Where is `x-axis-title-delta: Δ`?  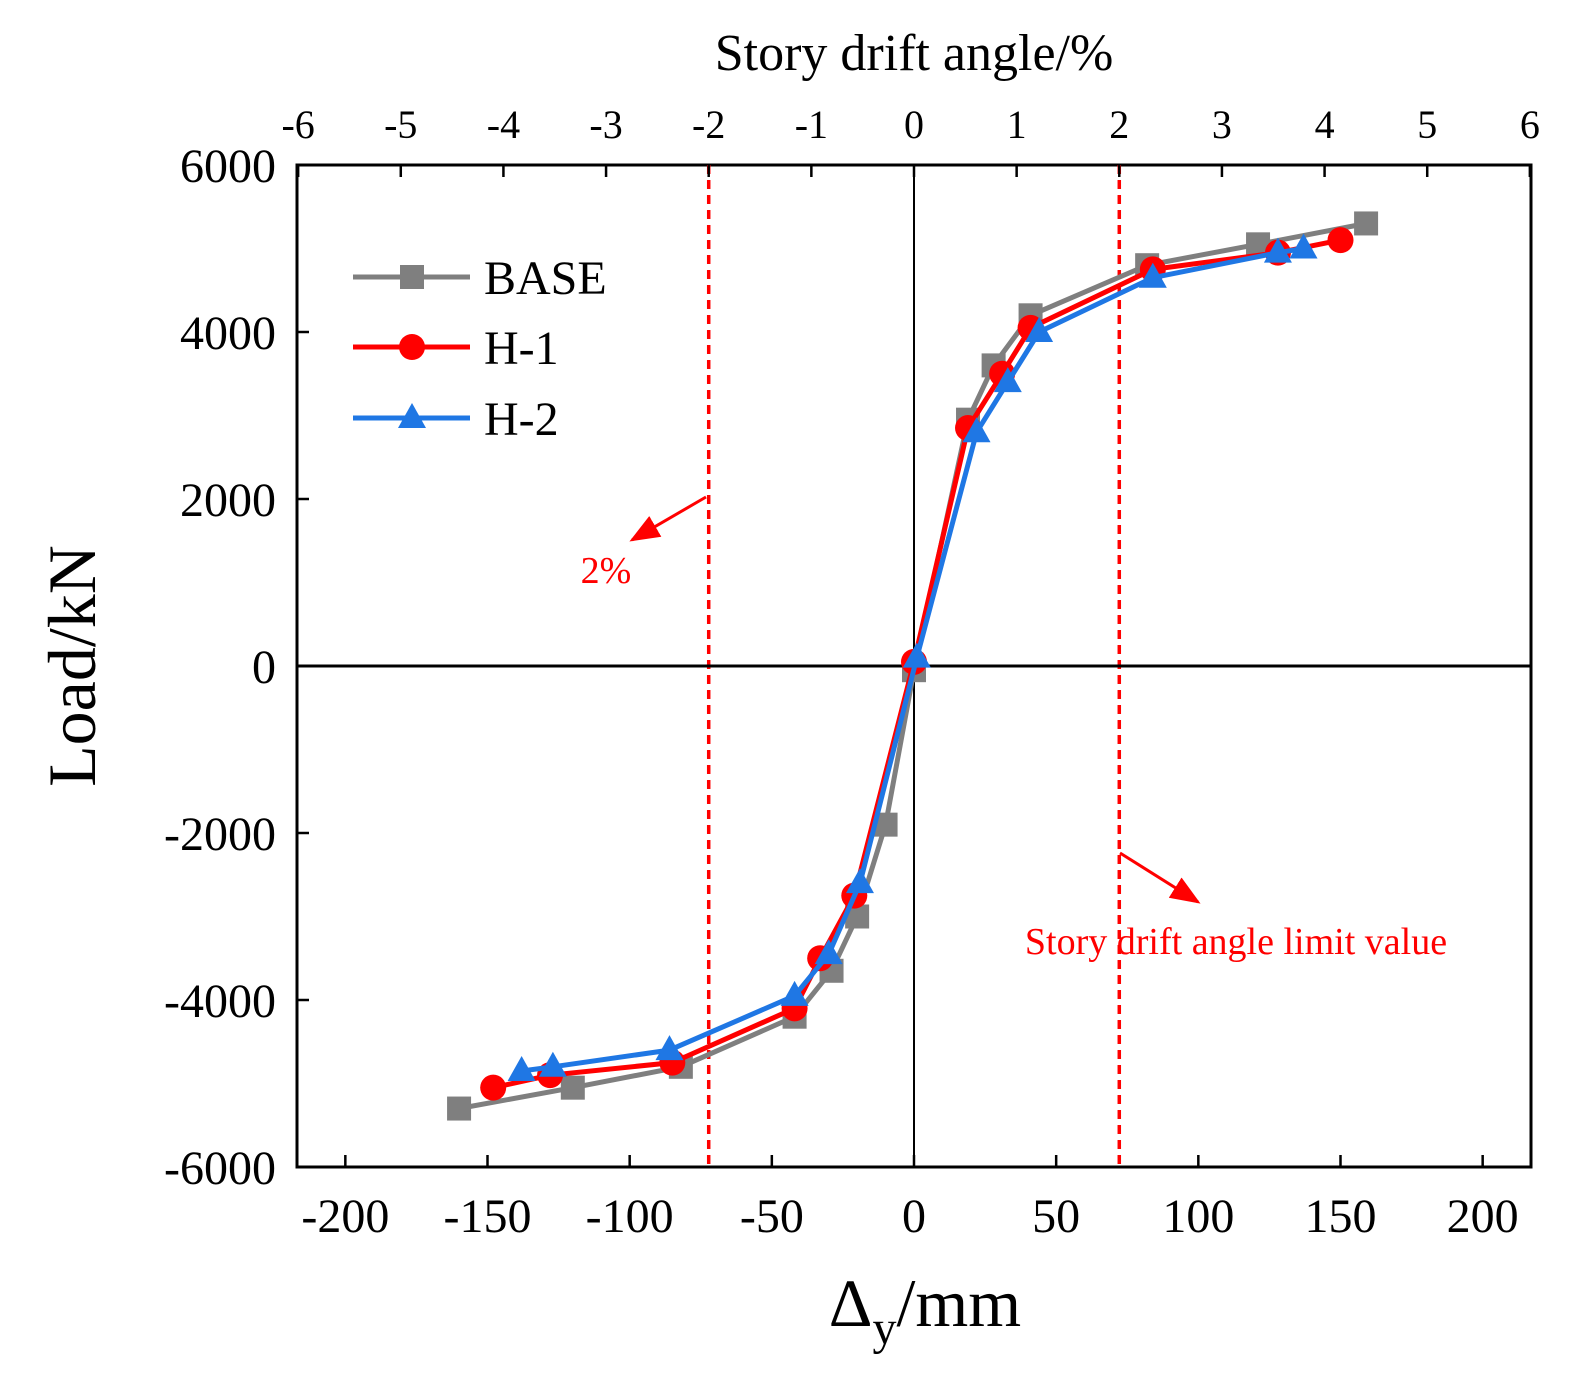 x-axis-title-delta: Δ is located at coordinates (851, 1303).